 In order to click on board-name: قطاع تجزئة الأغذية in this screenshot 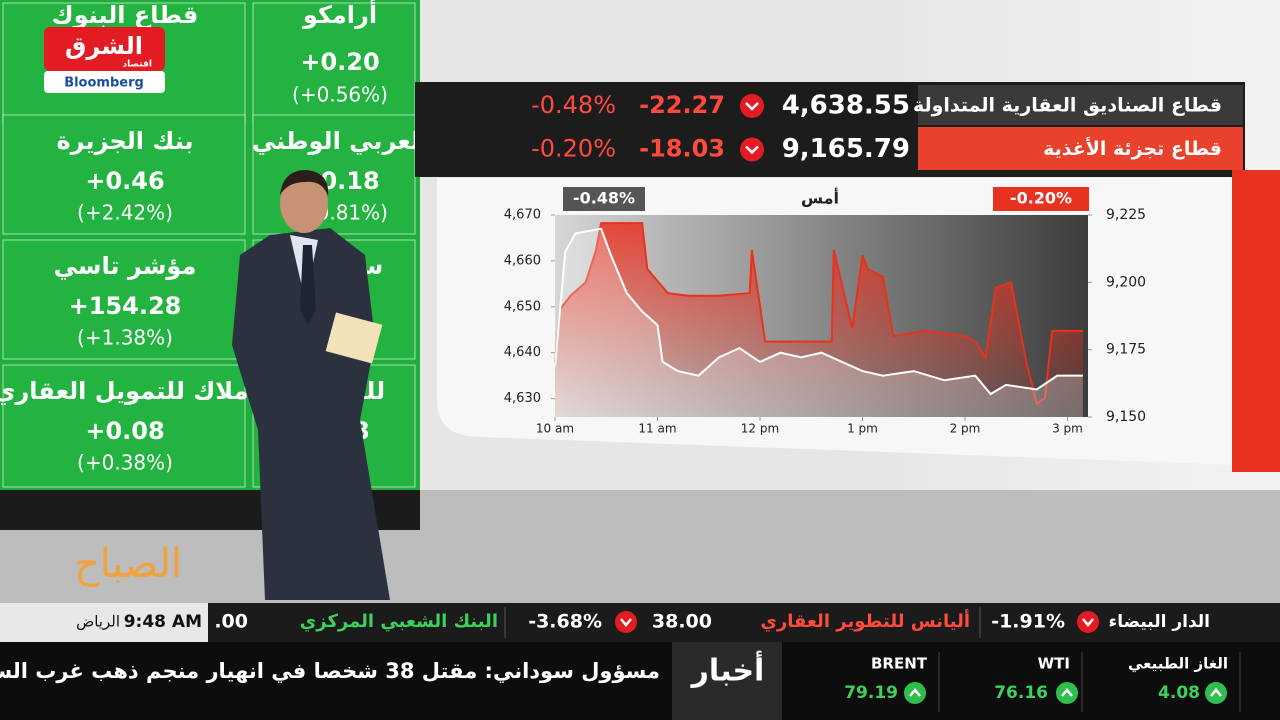, I will do `click(1132, 148)`.